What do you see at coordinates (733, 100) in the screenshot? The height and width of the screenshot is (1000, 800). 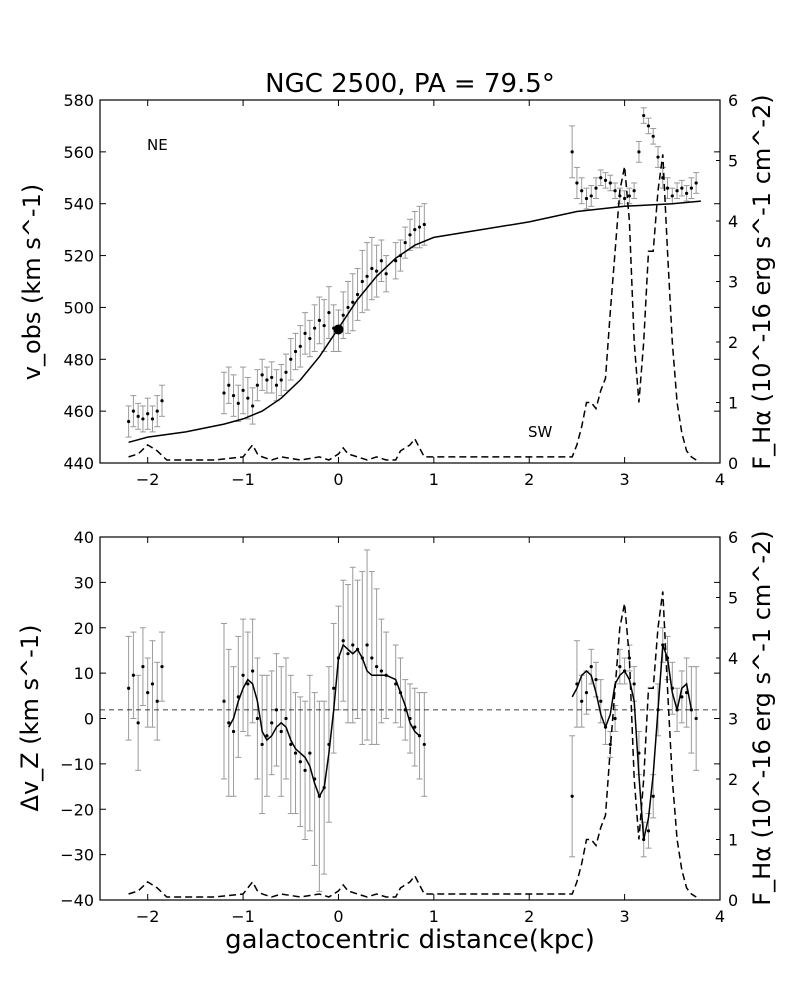 I see `top-ytick-right-label: 6` at bounding box center [733, 100].